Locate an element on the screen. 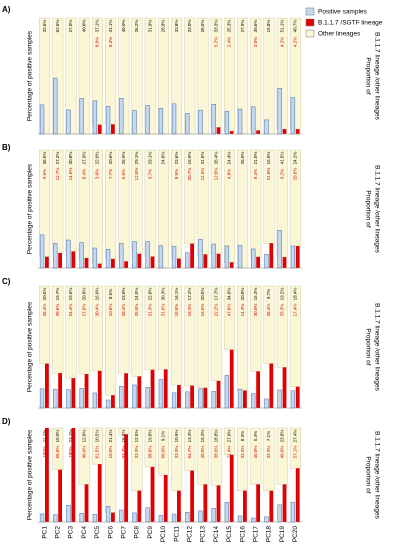 This screenshot has width=407, height=550. positive-label: 20.5% is located at coordinates (44, 294).